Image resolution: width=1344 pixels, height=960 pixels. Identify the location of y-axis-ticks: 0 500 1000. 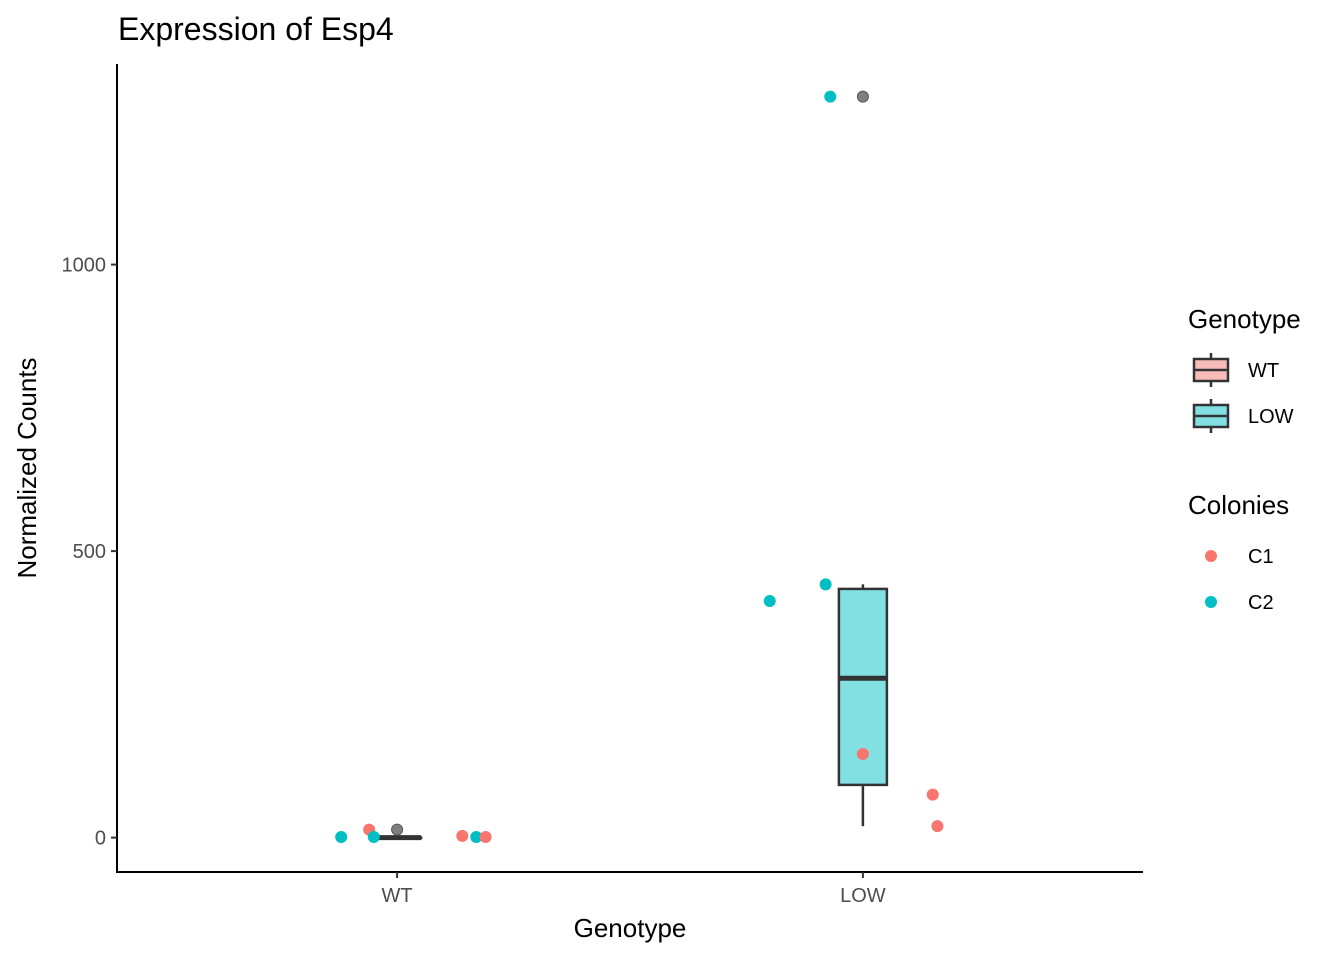
(89, 552).